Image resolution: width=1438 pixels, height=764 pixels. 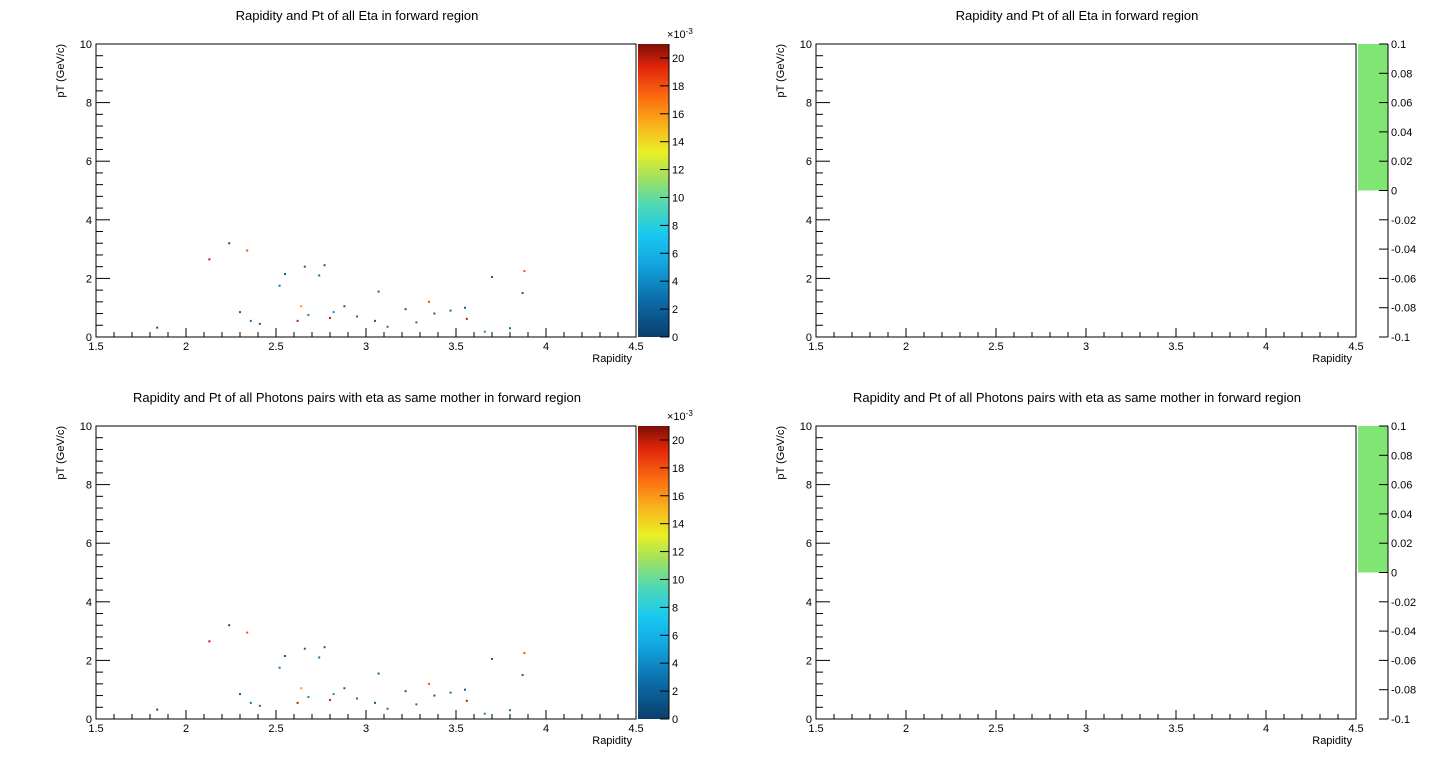 I want to click on z-tick-label: -0.1, so click(x=1400, y=338).